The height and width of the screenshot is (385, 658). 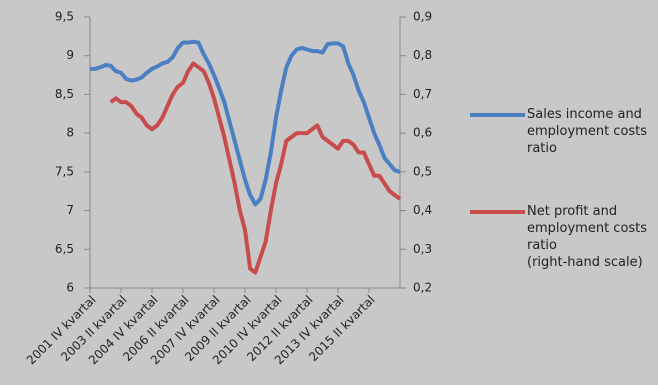 I want to click on y-tick-label: 9,5, so click(x=64, y=17).